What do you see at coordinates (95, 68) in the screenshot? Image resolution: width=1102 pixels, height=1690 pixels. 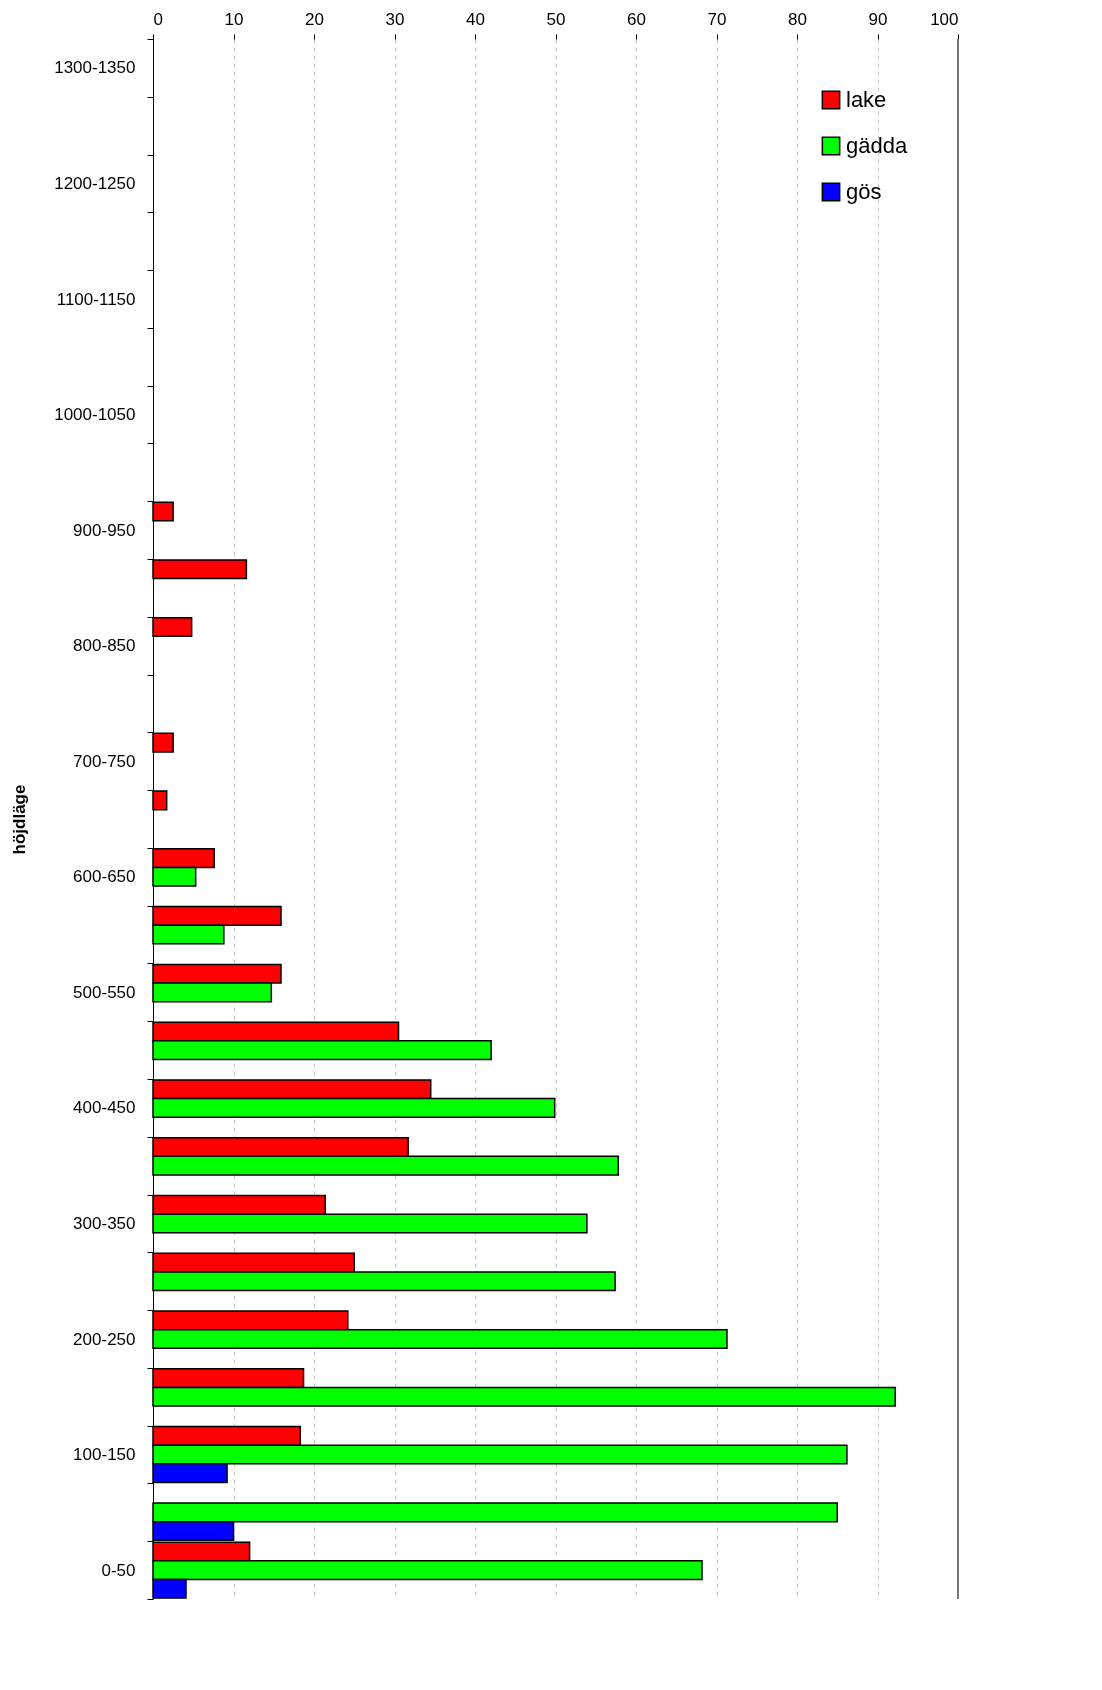 I see `y-tick-label: 1300-1350` at bounding box center [95, 68].